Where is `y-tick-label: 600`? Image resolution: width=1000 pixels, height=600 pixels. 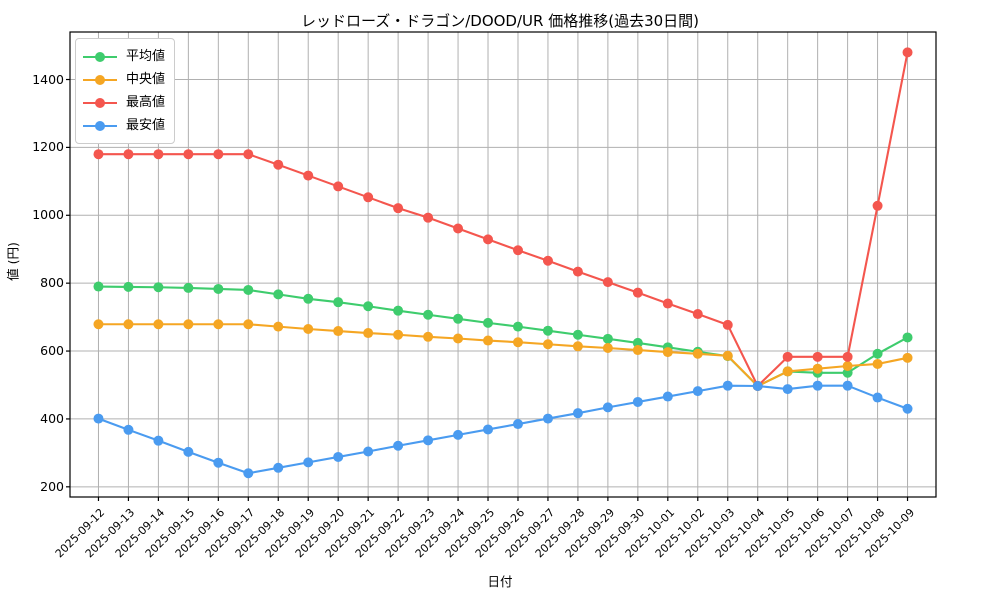 y-tick-label: 600 is located at coordinates (52, 351).